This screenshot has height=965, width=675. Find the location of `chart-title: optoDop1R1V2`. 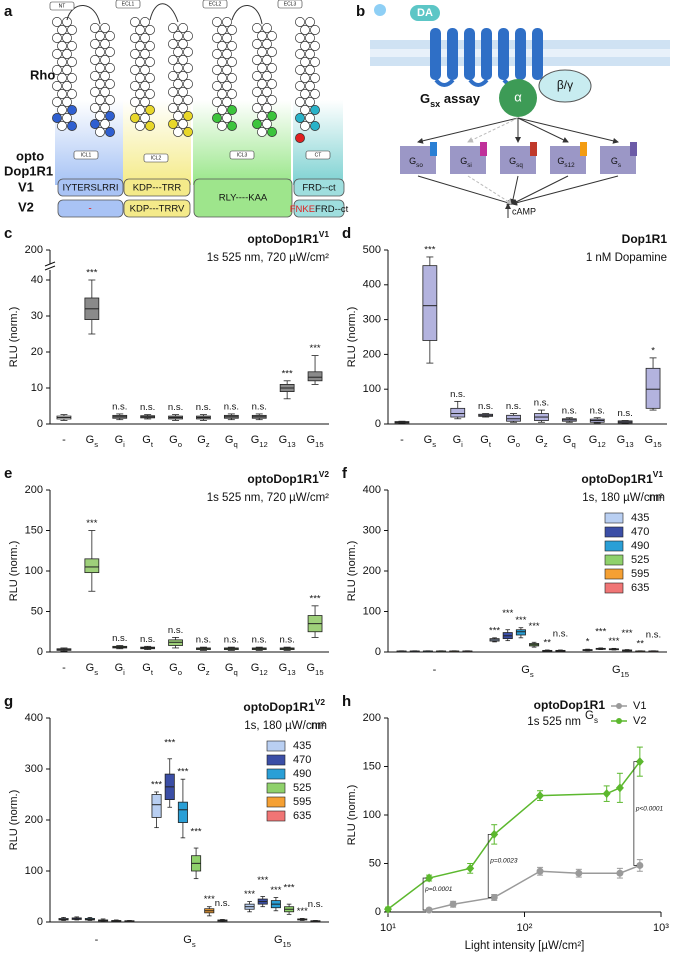

chart-title: optoDop1R1V2 is located at coordinates (284, 705).